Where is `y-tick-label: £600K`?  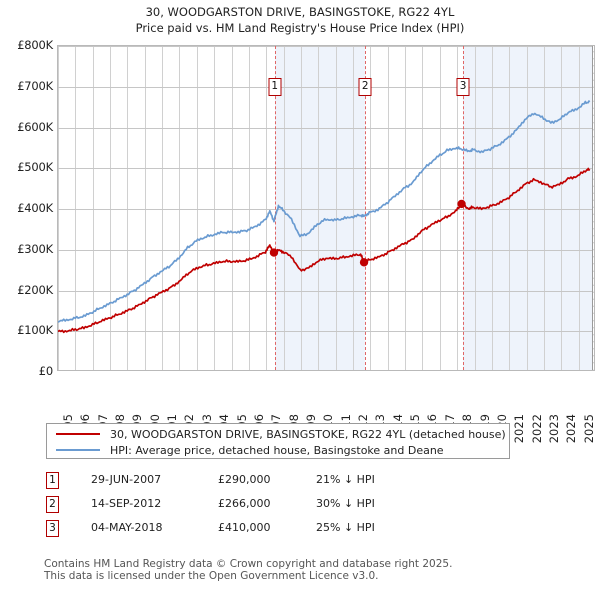 y-tick-label: £600K is located at coordinates (35, 126).